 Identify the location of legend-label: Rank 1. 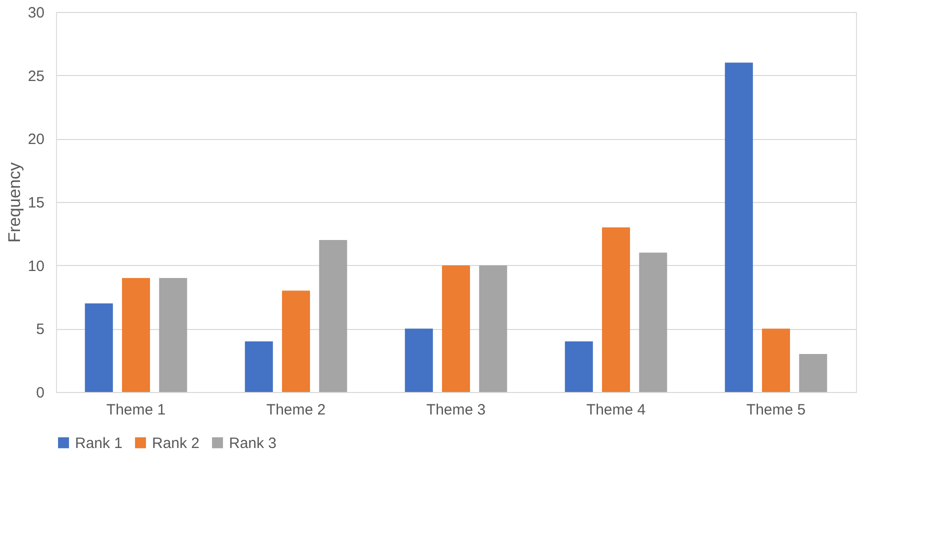
(99, 443).